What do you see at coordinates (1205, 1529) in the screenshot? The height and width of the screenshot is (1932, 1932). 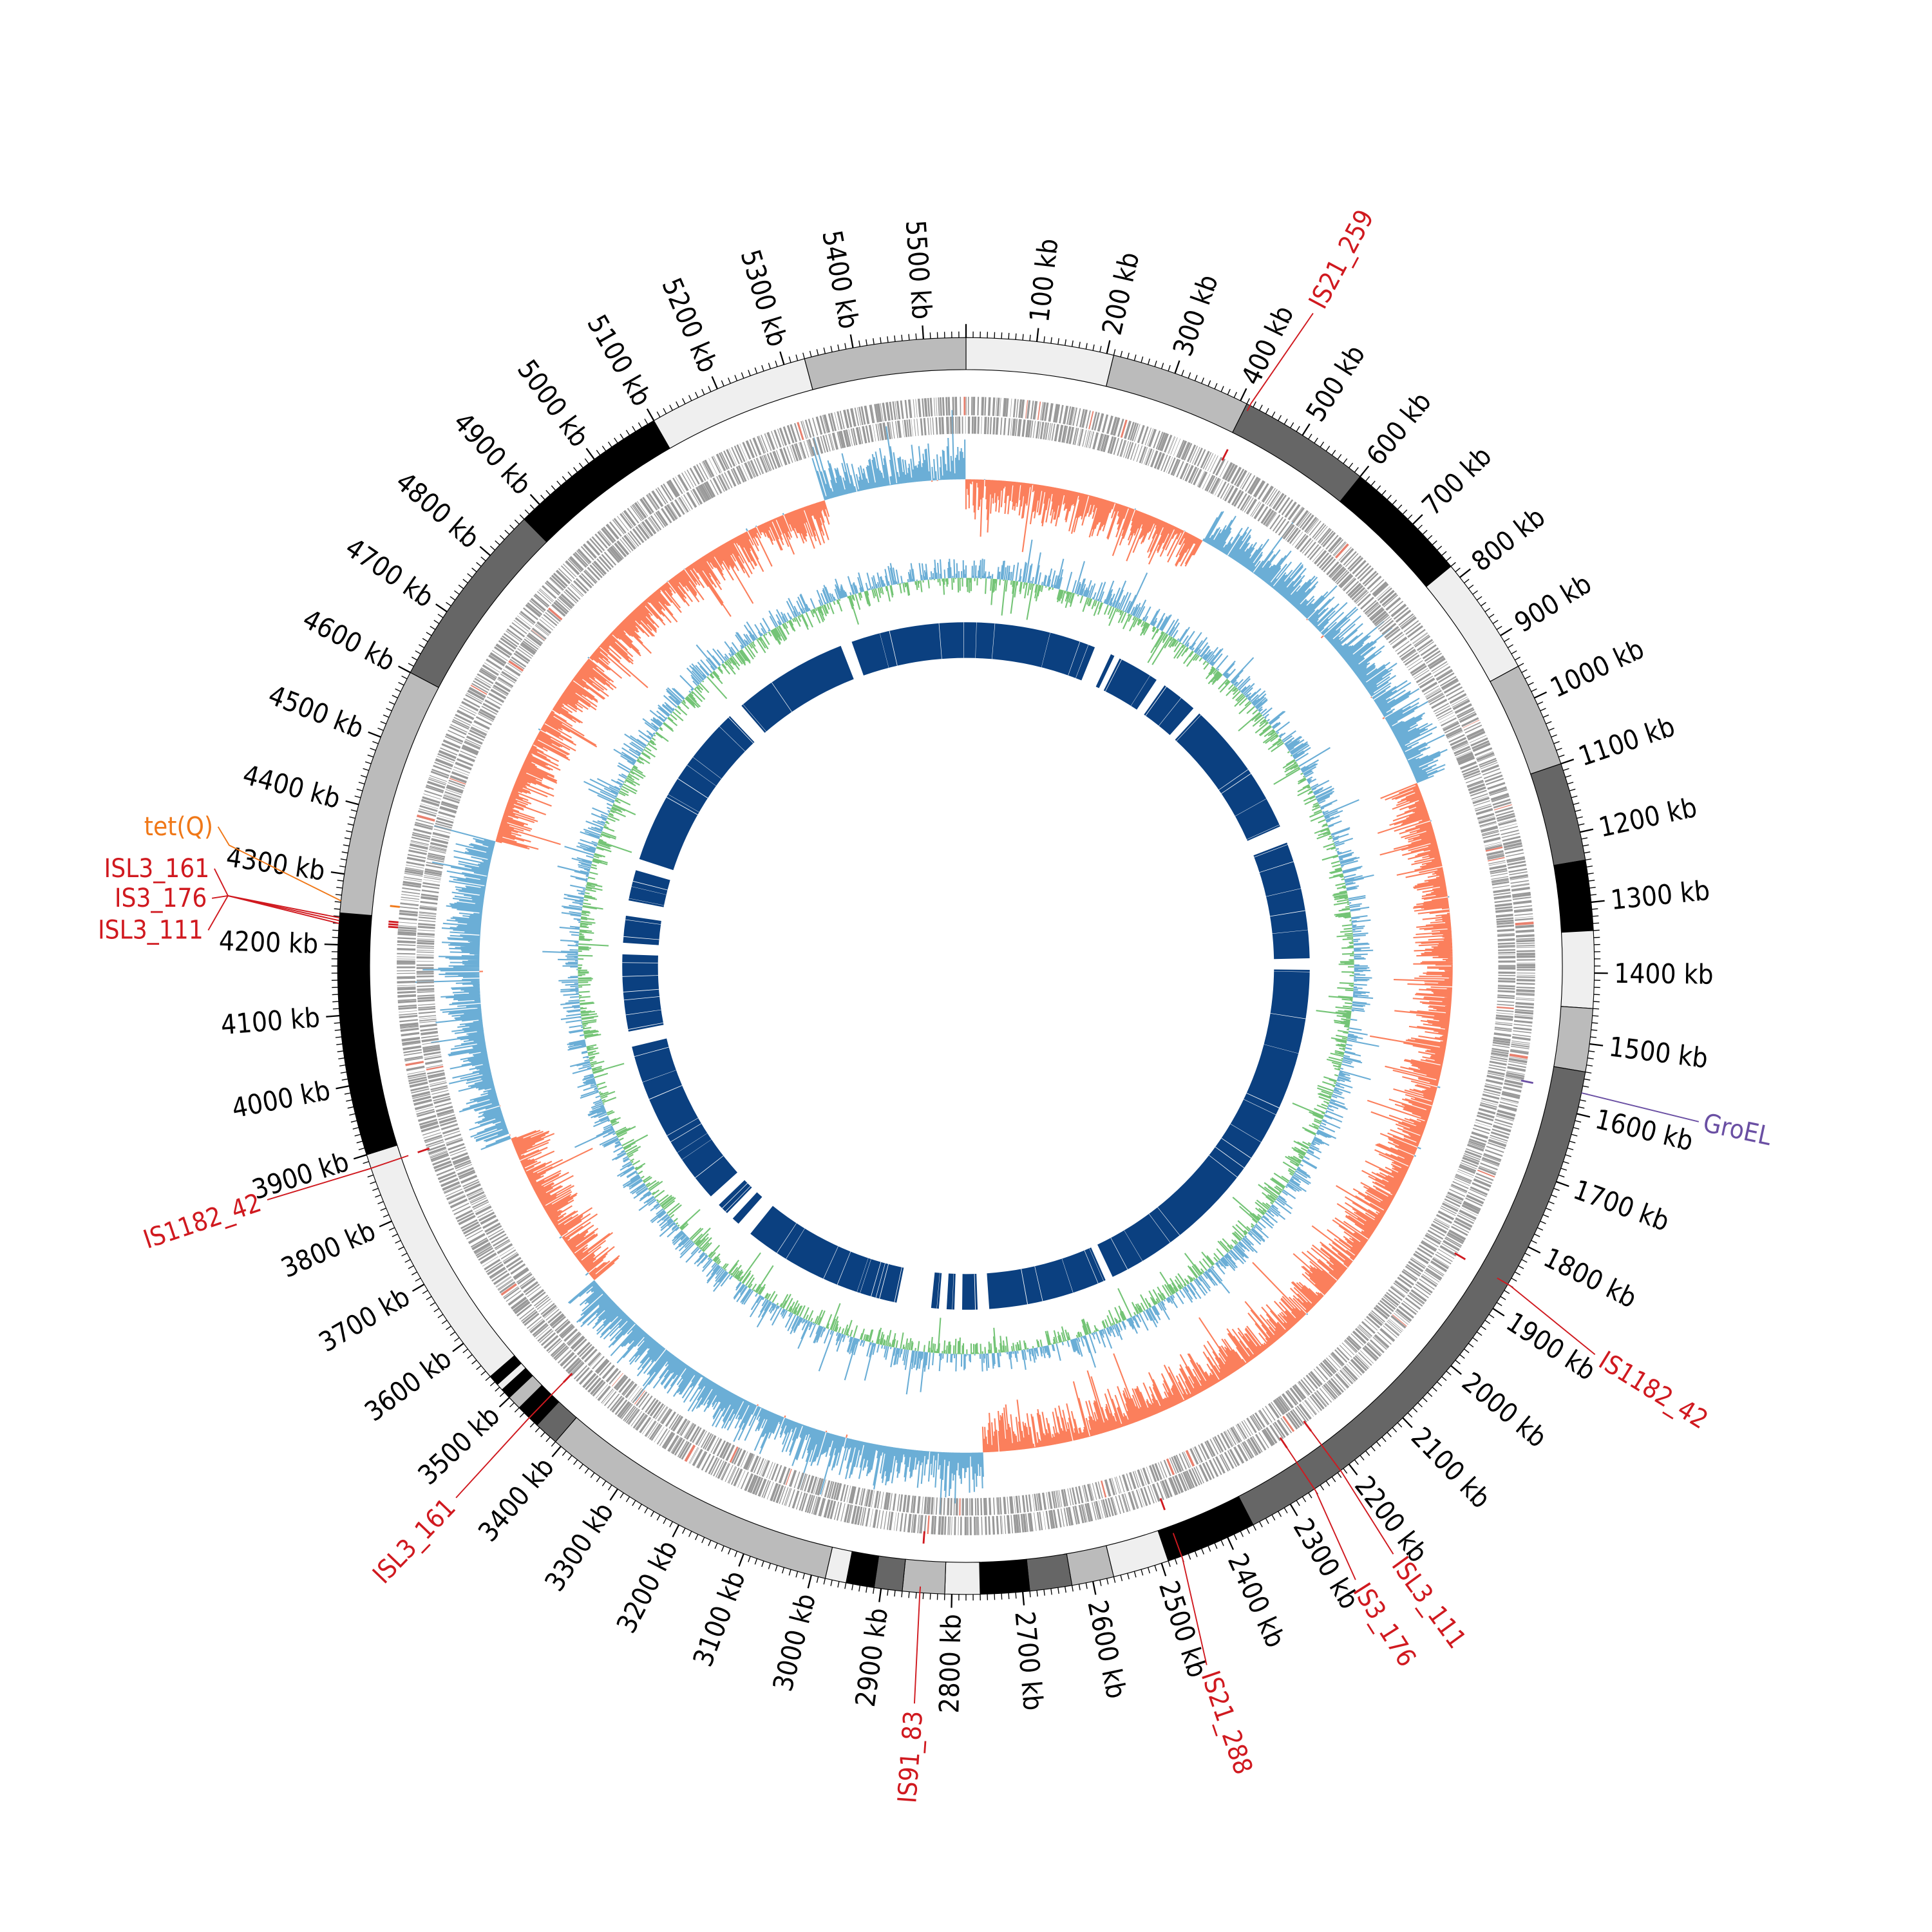 I see `ideogram-segment` at bounding box center [1205, 1529].